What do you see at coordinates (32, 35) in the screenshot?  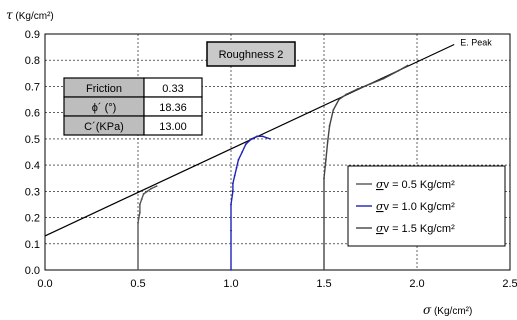 I see `y-tick-label: 0.9` at bounding box center [32, 35].